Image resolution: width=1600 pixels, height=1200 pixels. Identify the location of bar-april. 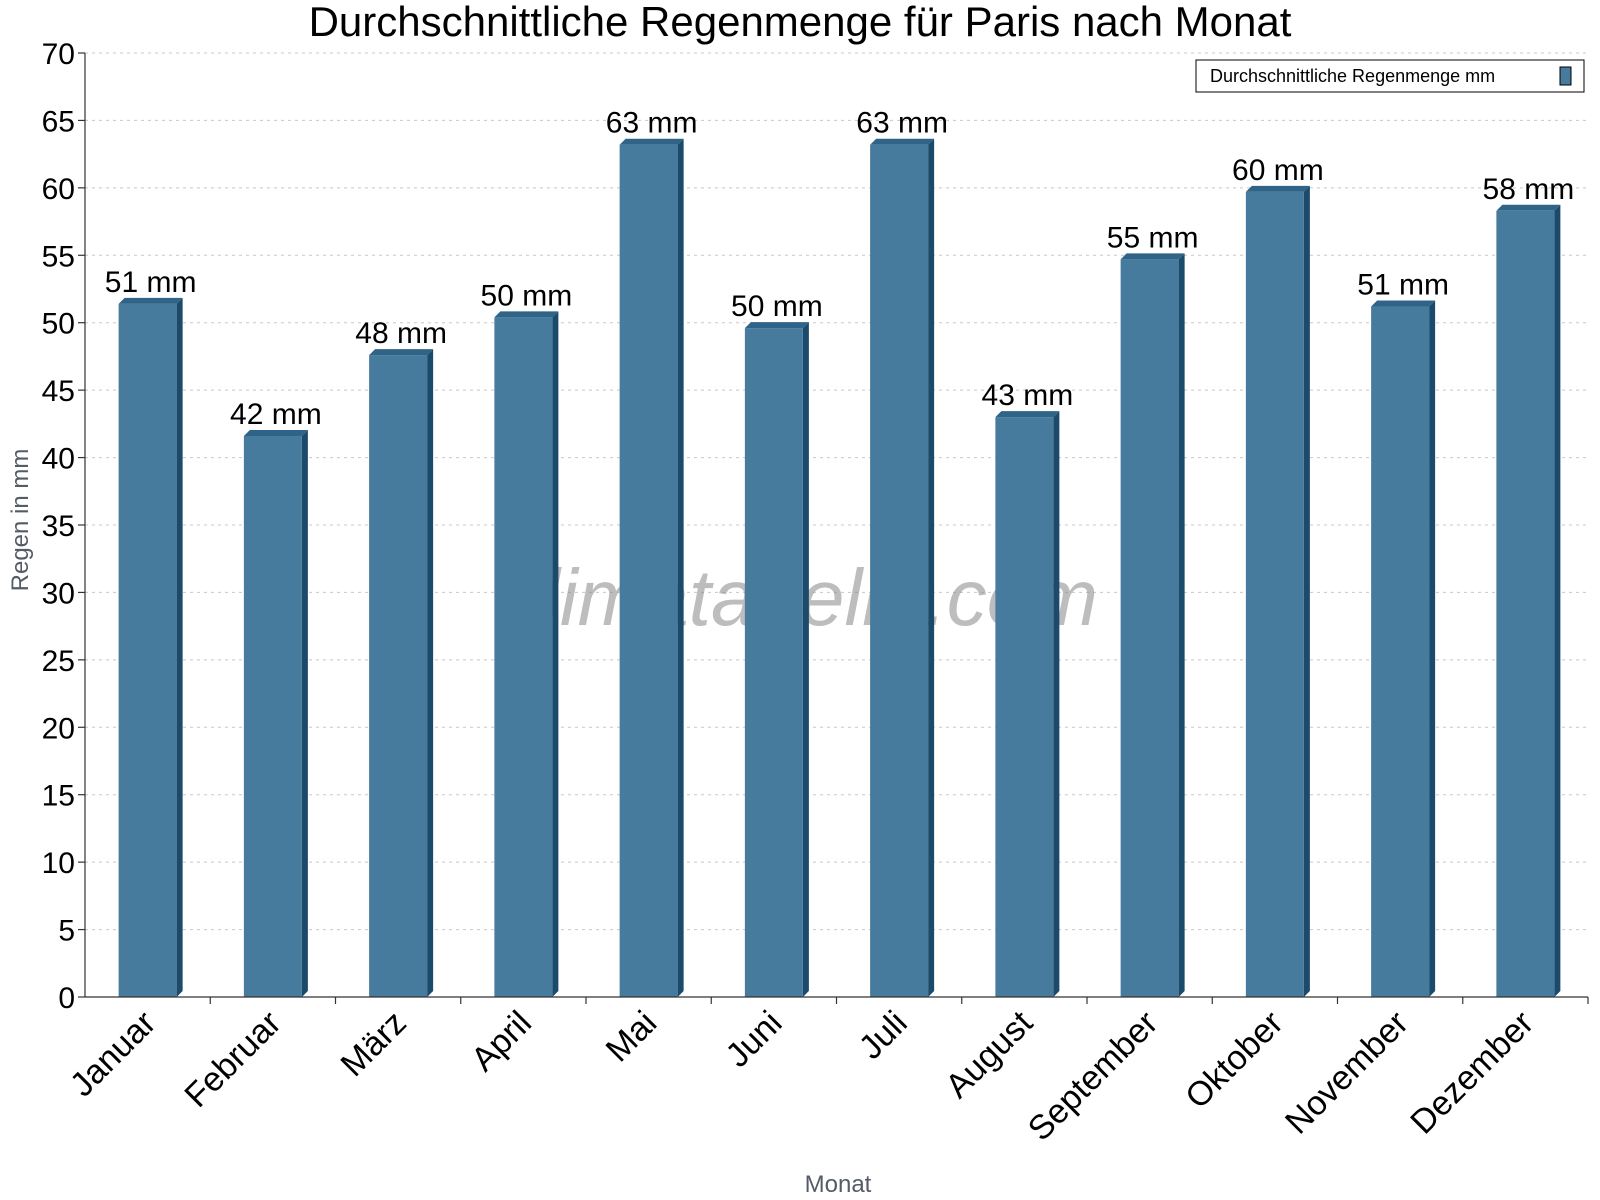
(526, 654).